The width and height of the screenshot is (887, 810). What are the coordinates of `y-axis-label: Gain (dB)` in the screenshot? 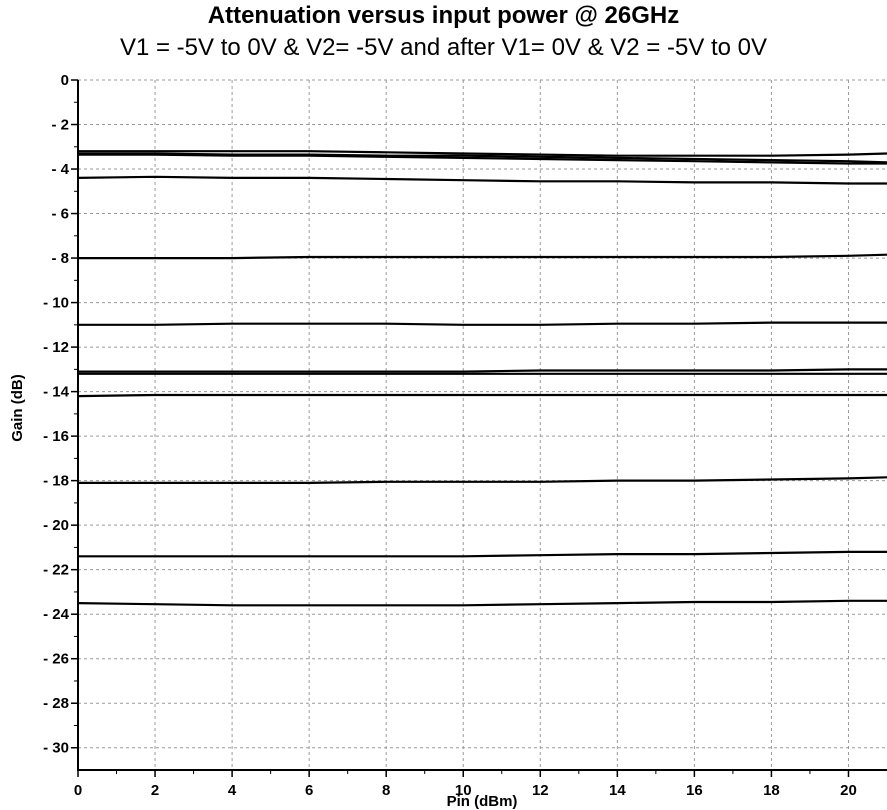 It's located at (17, 408).